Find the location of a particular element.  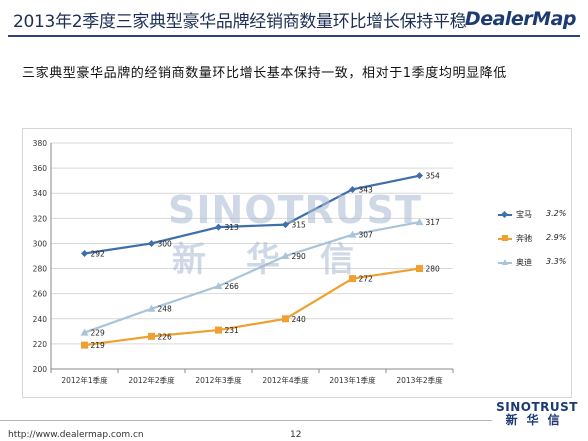

watermark-cjk: 新华信 is located at coordinates (283, 260).